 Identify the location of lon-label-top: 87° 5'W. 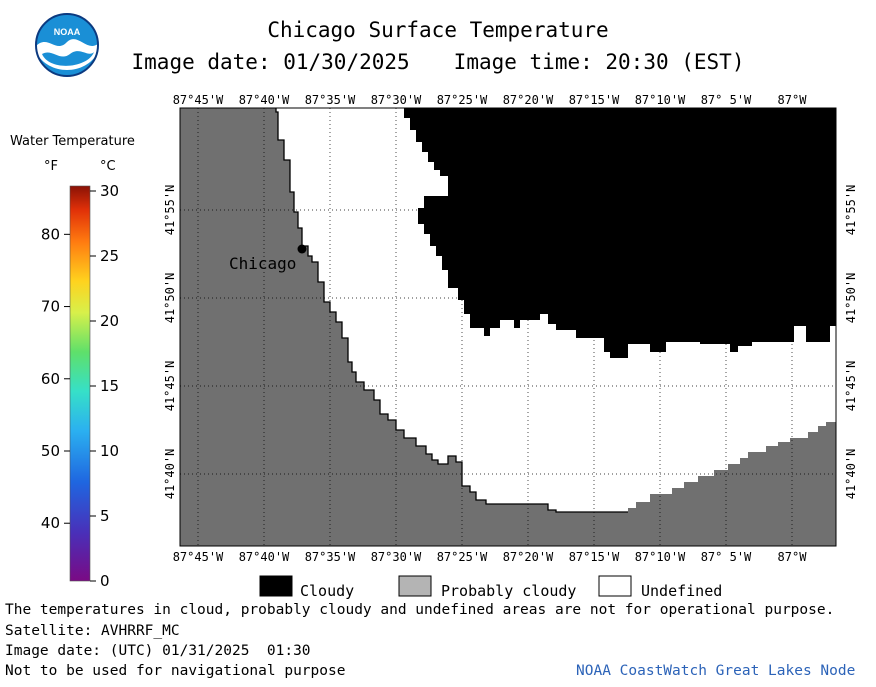
(726, 100).